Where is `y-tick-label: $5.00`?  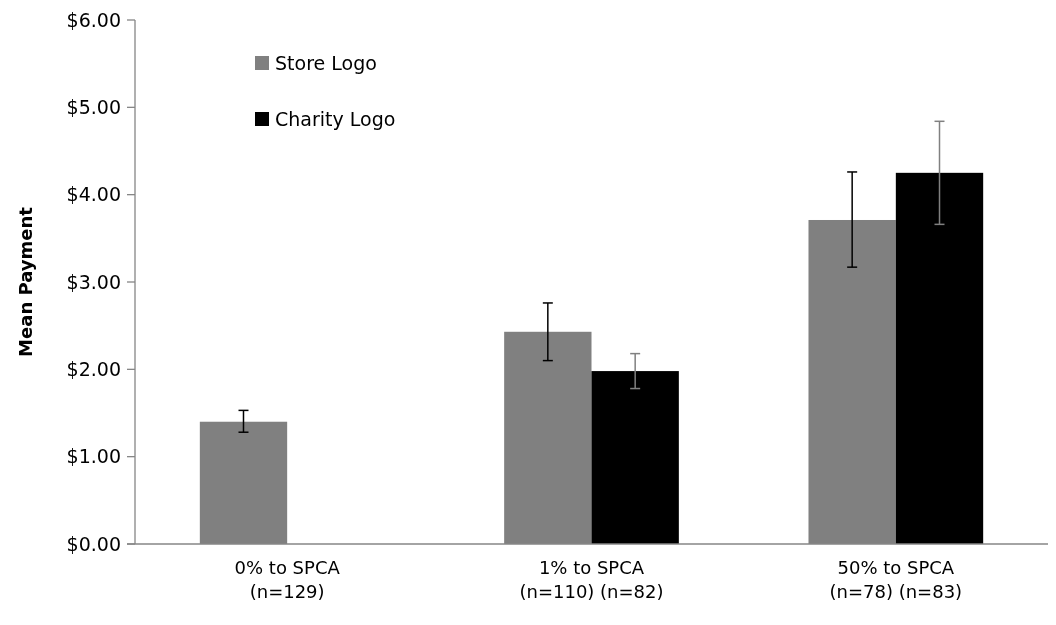 y-tick-label: $5.00 is located at coordinates (93, 106).